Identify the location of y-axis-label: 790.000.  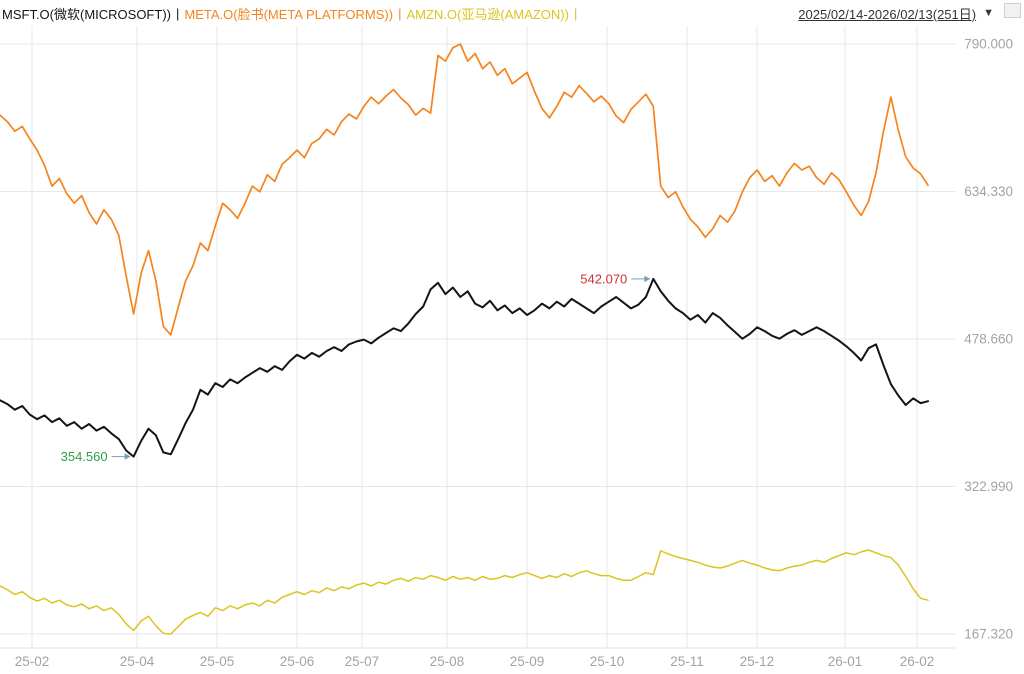
(988, 44).